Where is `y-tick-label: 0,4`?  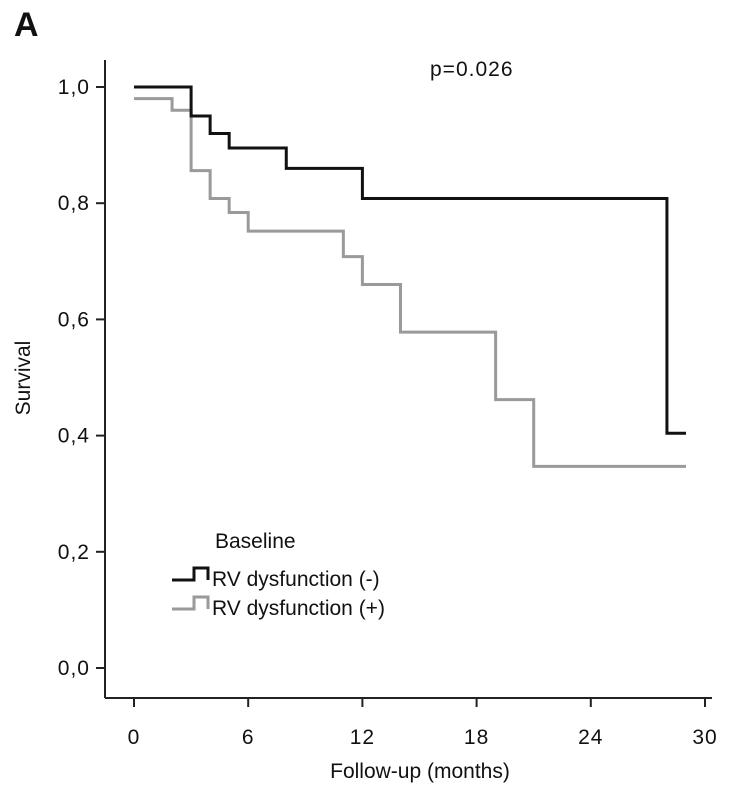 y-tick-label: 0,4 is located at coordinates (74, 436).